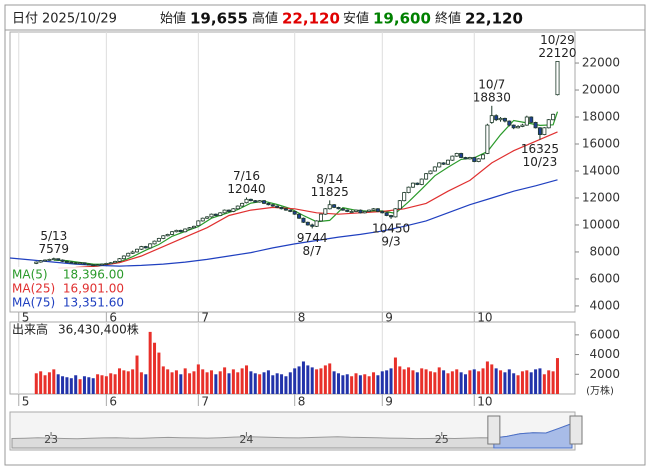 This screenshot has height=470, width=653. Describe the element at coordinates (330, 192) in the screenshot. I see `annotation-value: 11825` at that location.